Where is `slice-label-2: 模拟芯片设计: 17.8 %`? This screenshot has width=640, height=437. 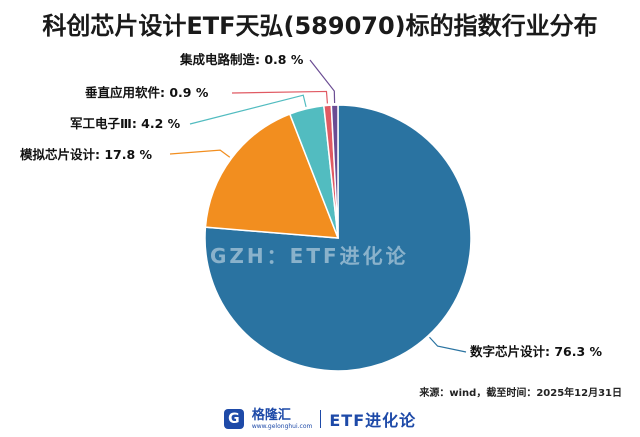
slice-label-2: 模拟芯片设计: 17.8 % is located at coordinates (86, 154).